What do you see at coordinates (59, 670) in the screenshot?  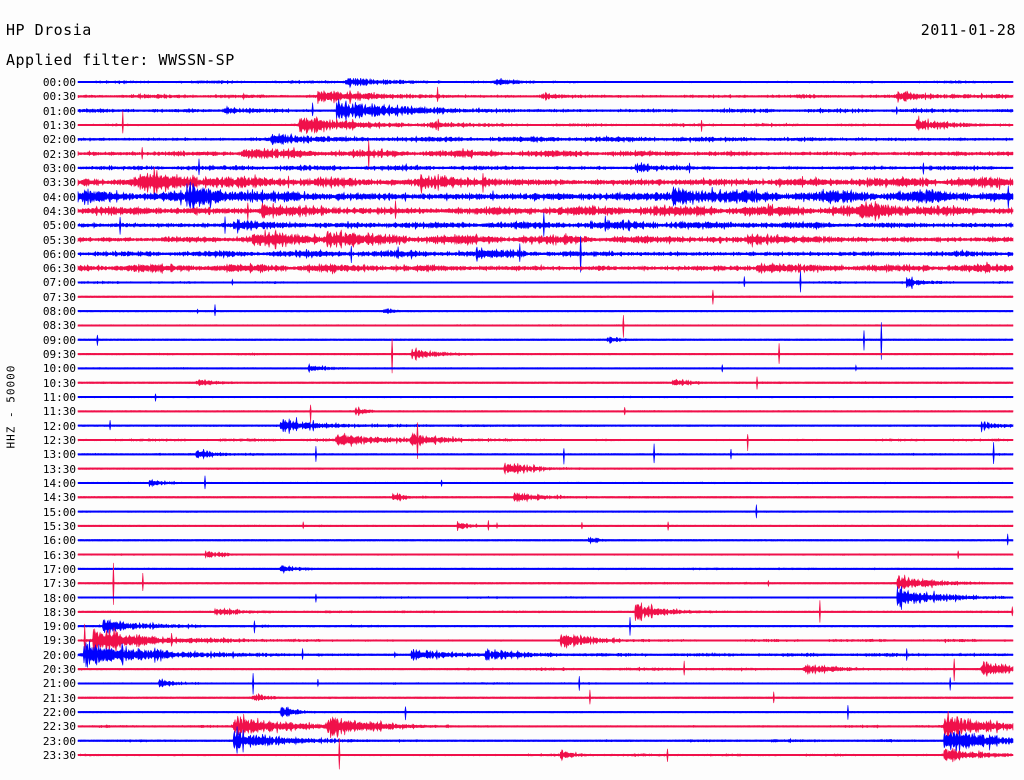 I see `time-tick-label: 20:30` at bounding box center [59, 670].